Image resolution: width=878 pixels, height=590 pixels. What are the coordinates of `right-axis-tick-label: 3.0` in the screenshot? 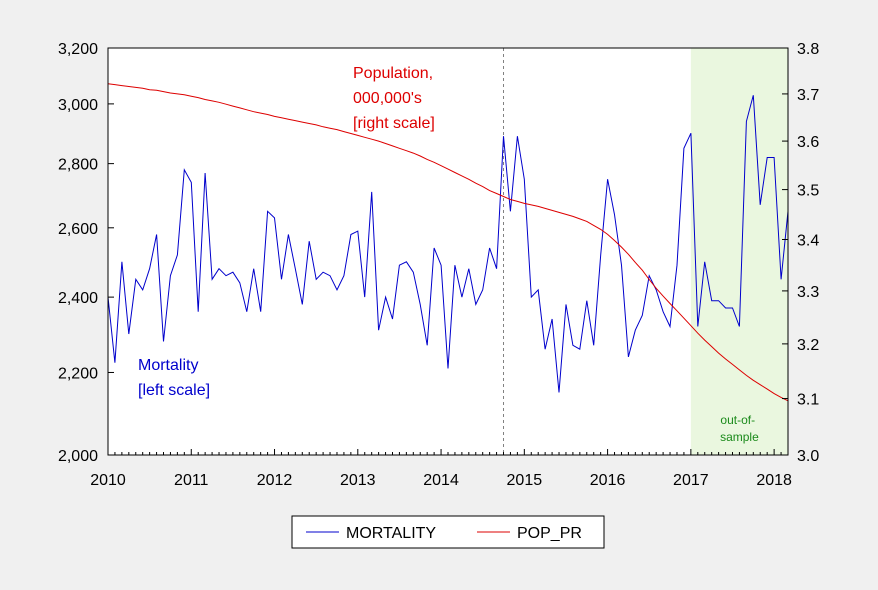 It's located at (808, 456).